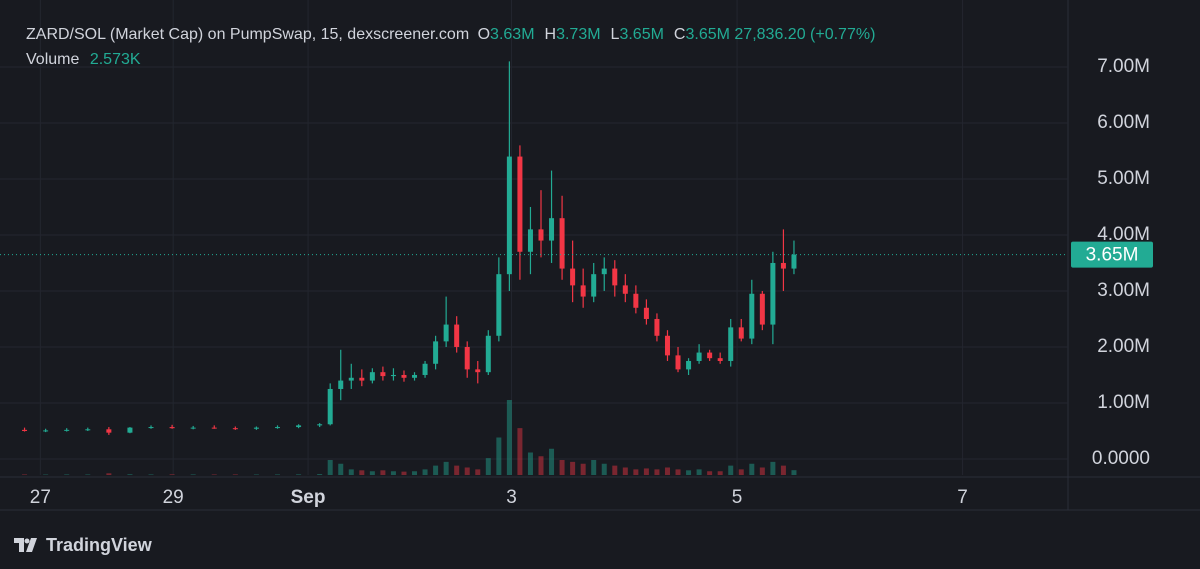 The width and height of the screenshot is (1200, 569). Describe the element at coordinates (115, 59) in the screenshot. I see `volume-readout: 2.573K` at that location.